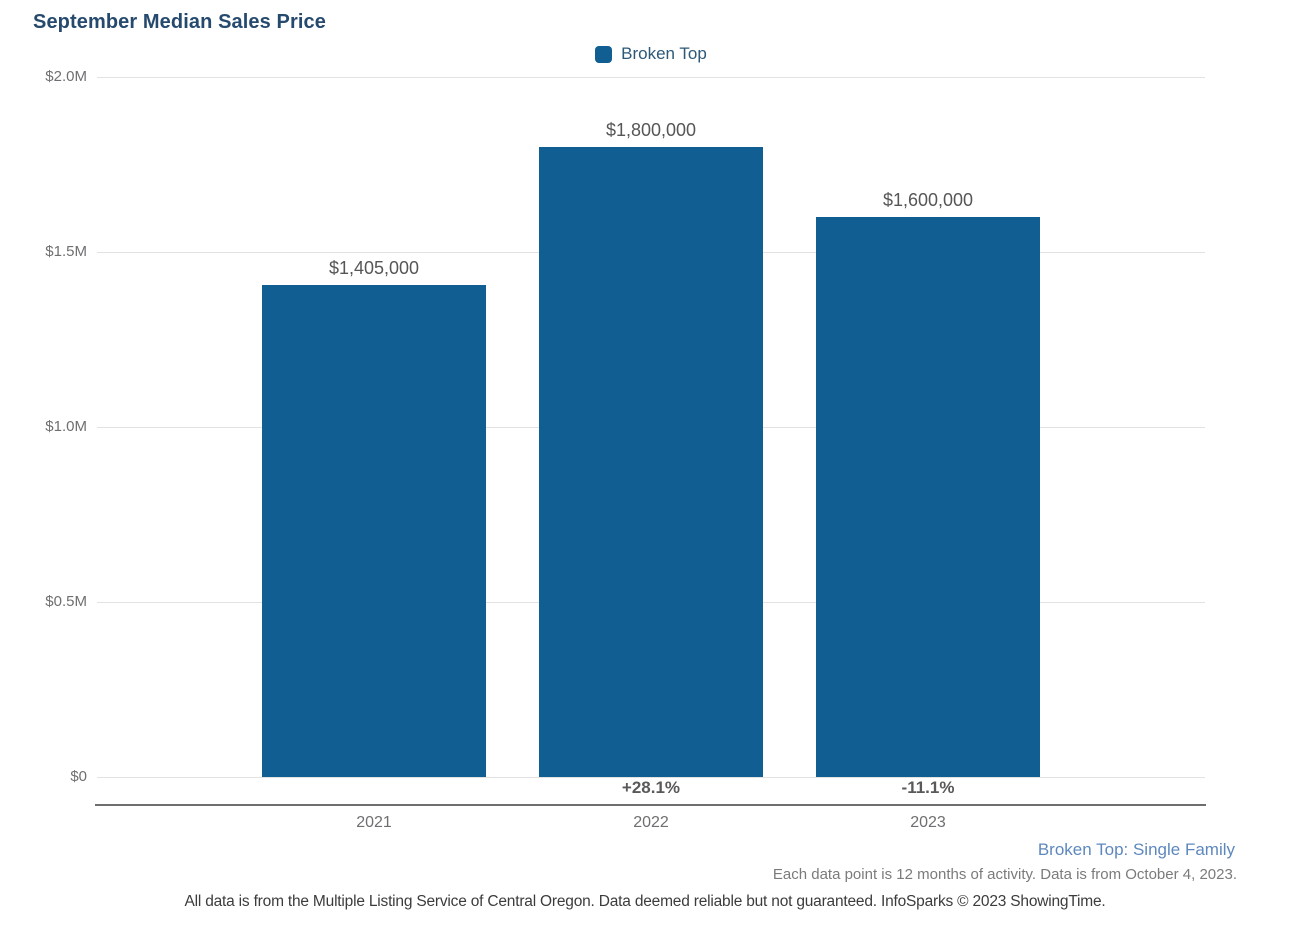 The width and height of the screenshot is (1290, 937). Describe the element at coordinates (374, 531) in the screenshot. I see `bar-2021` at that location.